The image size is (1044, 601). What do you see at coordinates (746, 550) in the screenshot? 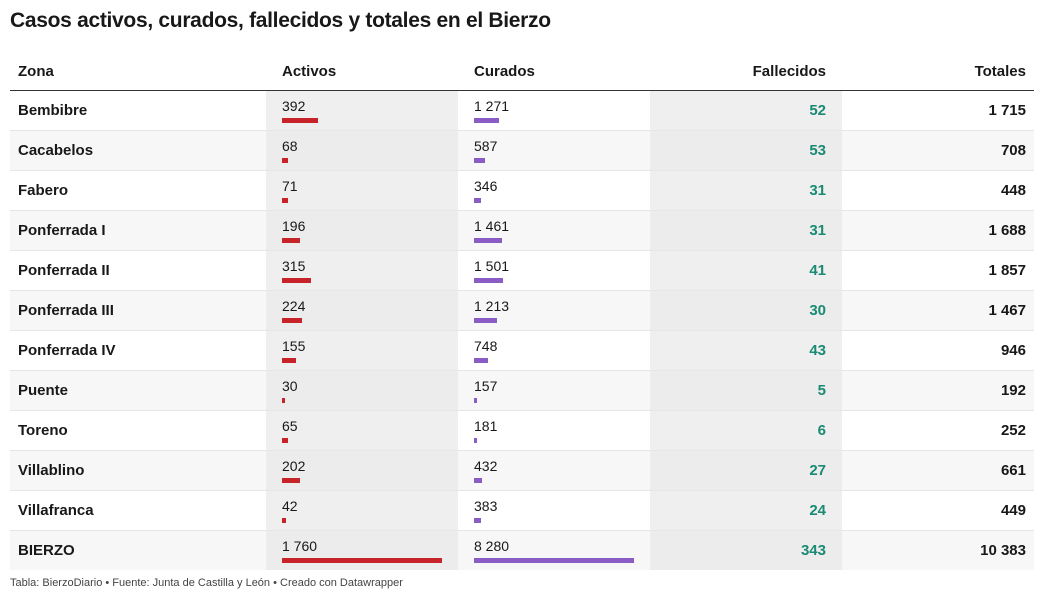
I see `fallecidos-cell: 343` at bounding box center [746, 550].